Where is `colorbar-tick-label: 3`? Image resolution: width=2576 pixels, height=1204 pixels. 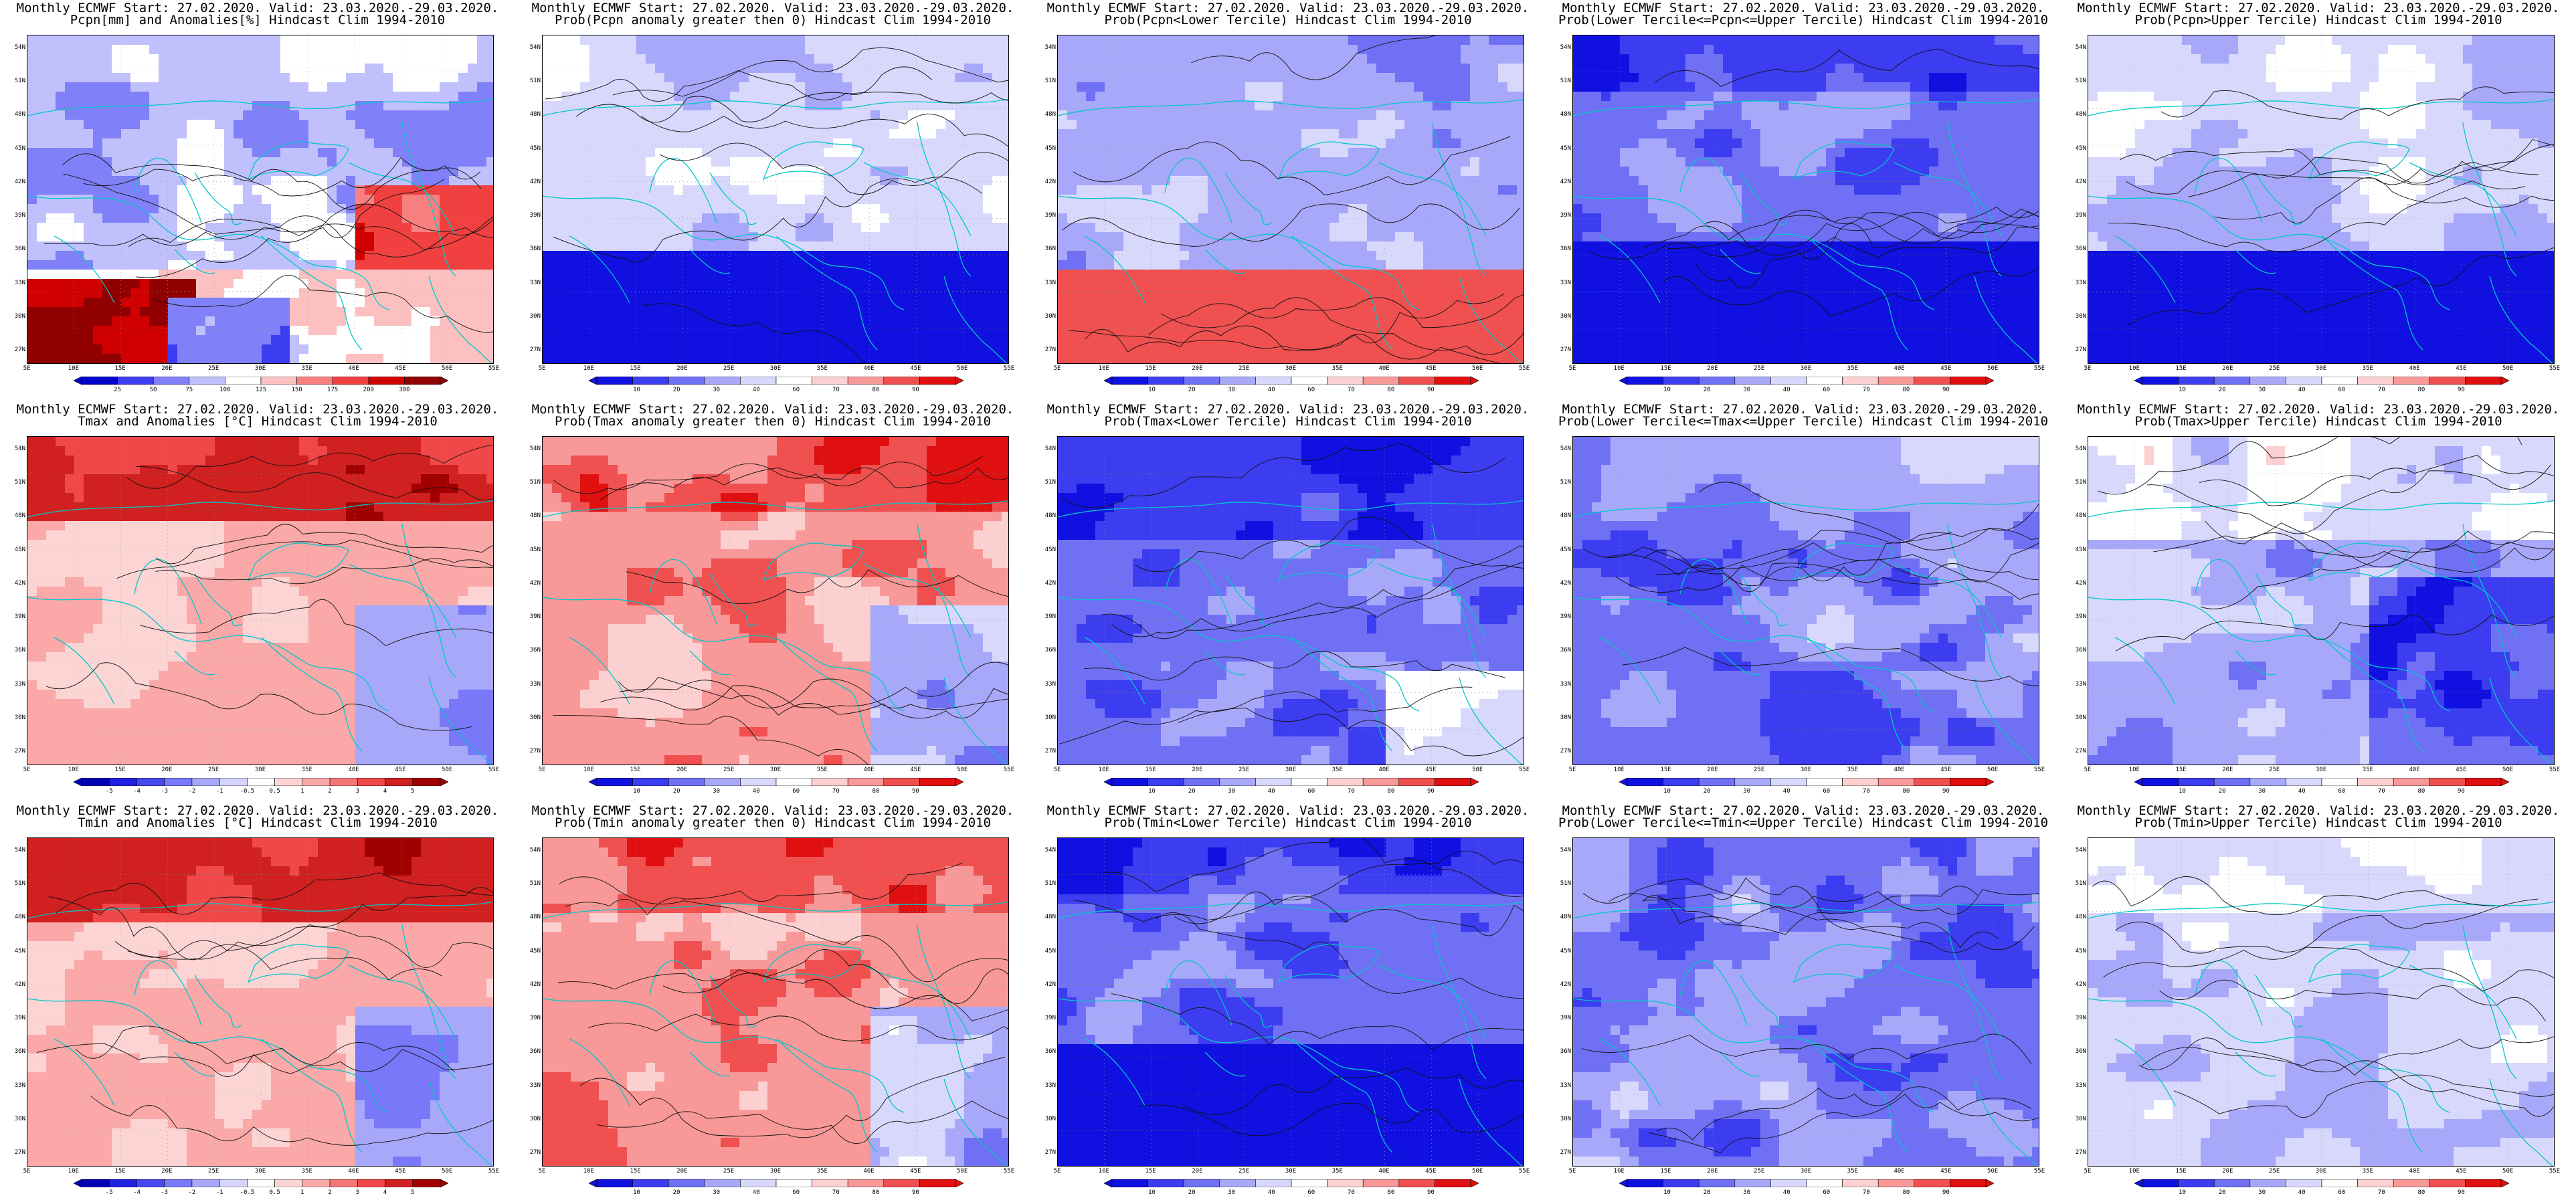
colorbar-tick-label: 3 is located at coordinates (358, 791).